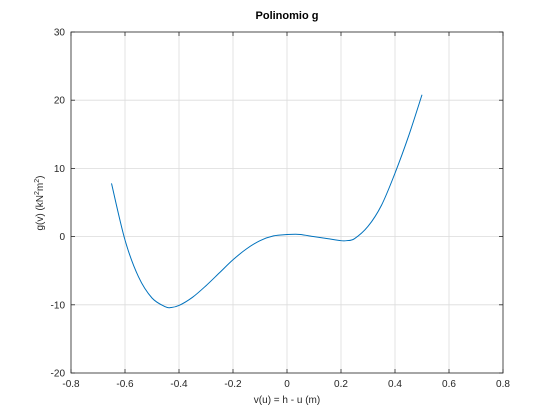 The height and width of the screenshot is (416, 555). I want to click on y-tick-label: -20, so click(58, 374).